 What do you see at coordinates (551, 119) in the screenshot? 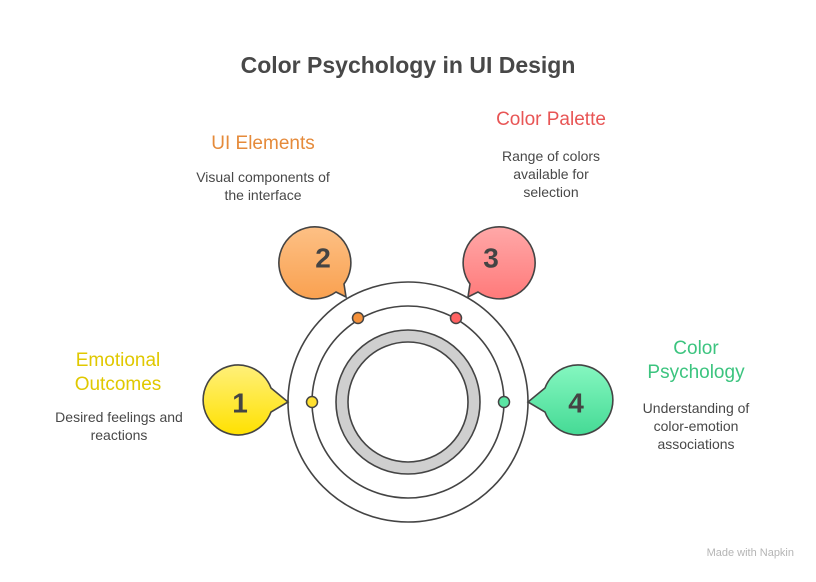
I see `item-3-title: Color Palette` at bounding box center [551, 119].